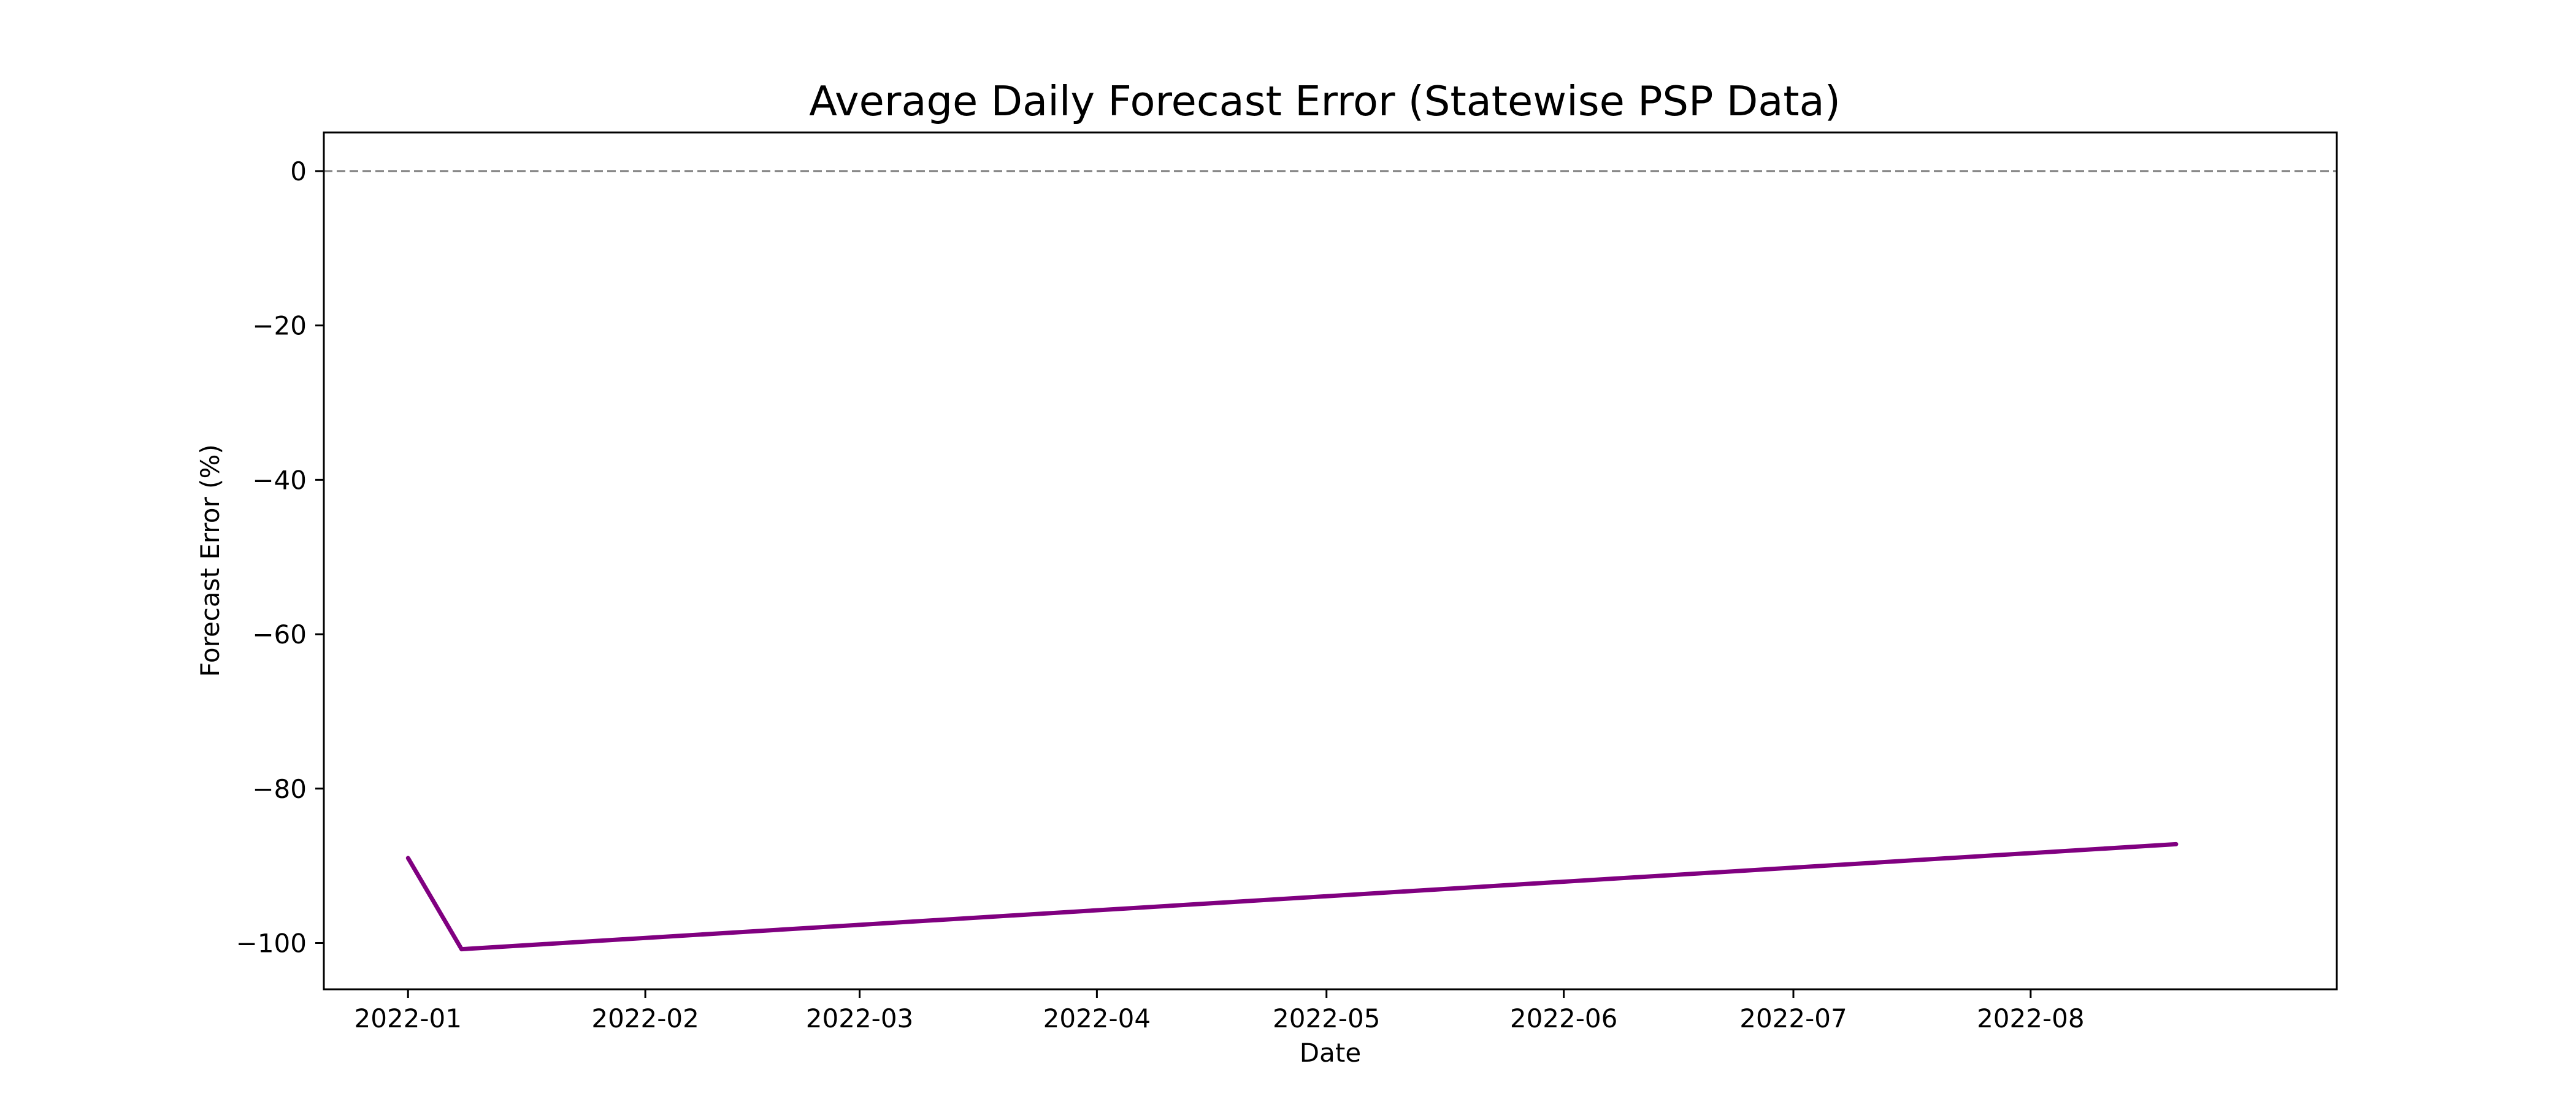 This screenshot has height=1104, width=2576. What do you see at coordinates (1793, 1018) in the screenshot?
I see `x-tick-label: 2022-07` at bounding box center [1793, 1018].